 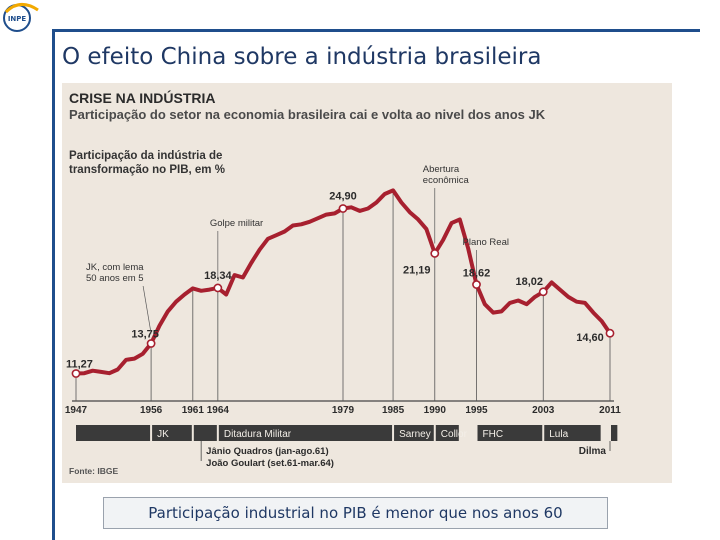 What do you see at coordinates (93, 471) in the screenshot?
I see `source-note: Fonte: IBGE` at bounding box center [93, 471].